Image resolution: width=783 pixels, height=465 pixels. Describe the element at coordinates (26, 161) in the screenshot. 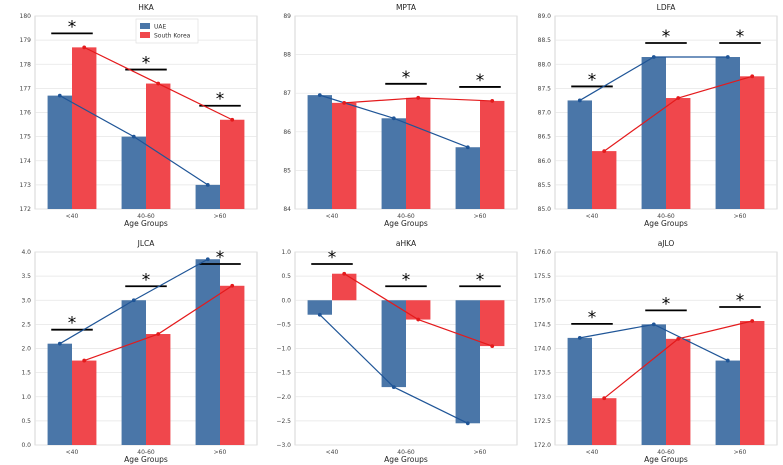

I see `y-tick-label: 174` at that location.